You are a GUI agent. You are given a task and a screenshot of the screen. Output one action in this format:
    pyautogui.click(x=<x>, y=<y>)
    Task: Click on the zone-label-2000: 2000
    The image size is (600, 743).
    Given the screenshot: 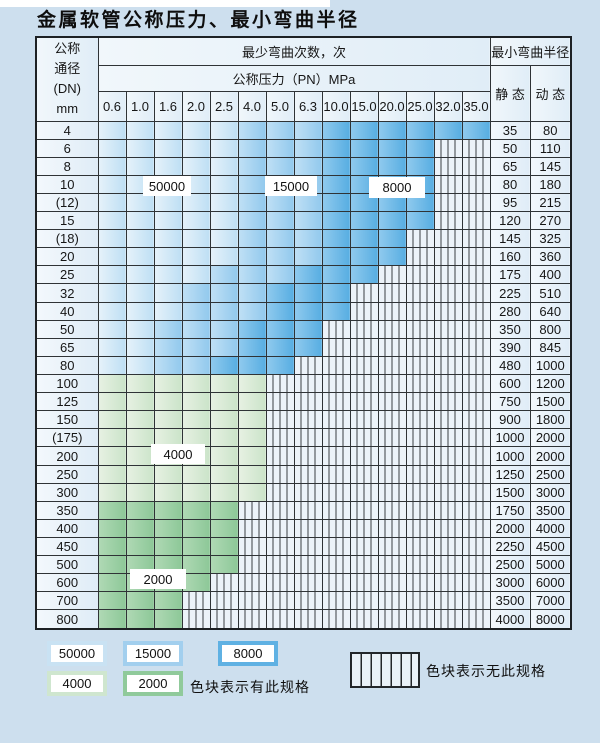 What is the action you would take?
    pyautogui.click(x=158, y=579)
    